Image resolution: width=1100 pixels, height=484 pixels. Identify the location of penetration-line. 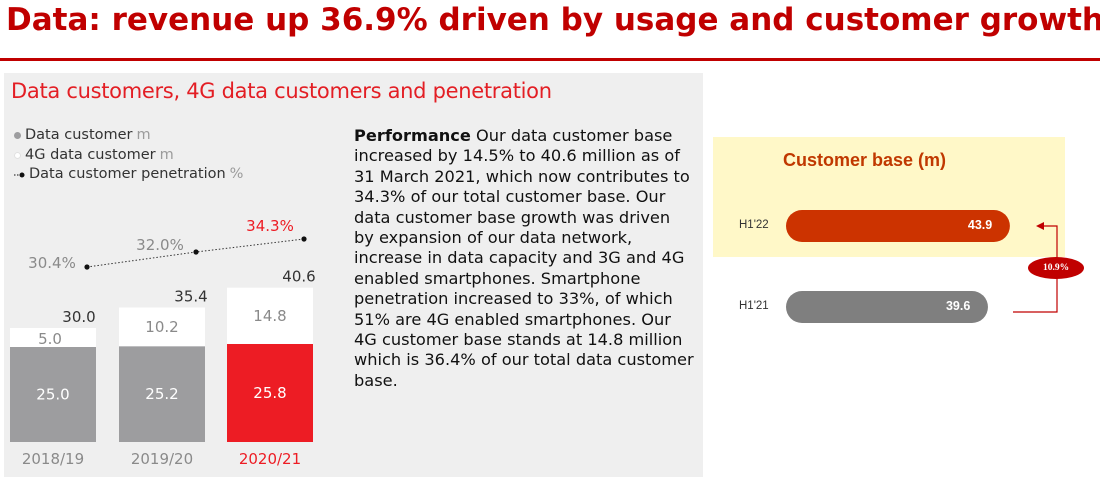
(195, 253).